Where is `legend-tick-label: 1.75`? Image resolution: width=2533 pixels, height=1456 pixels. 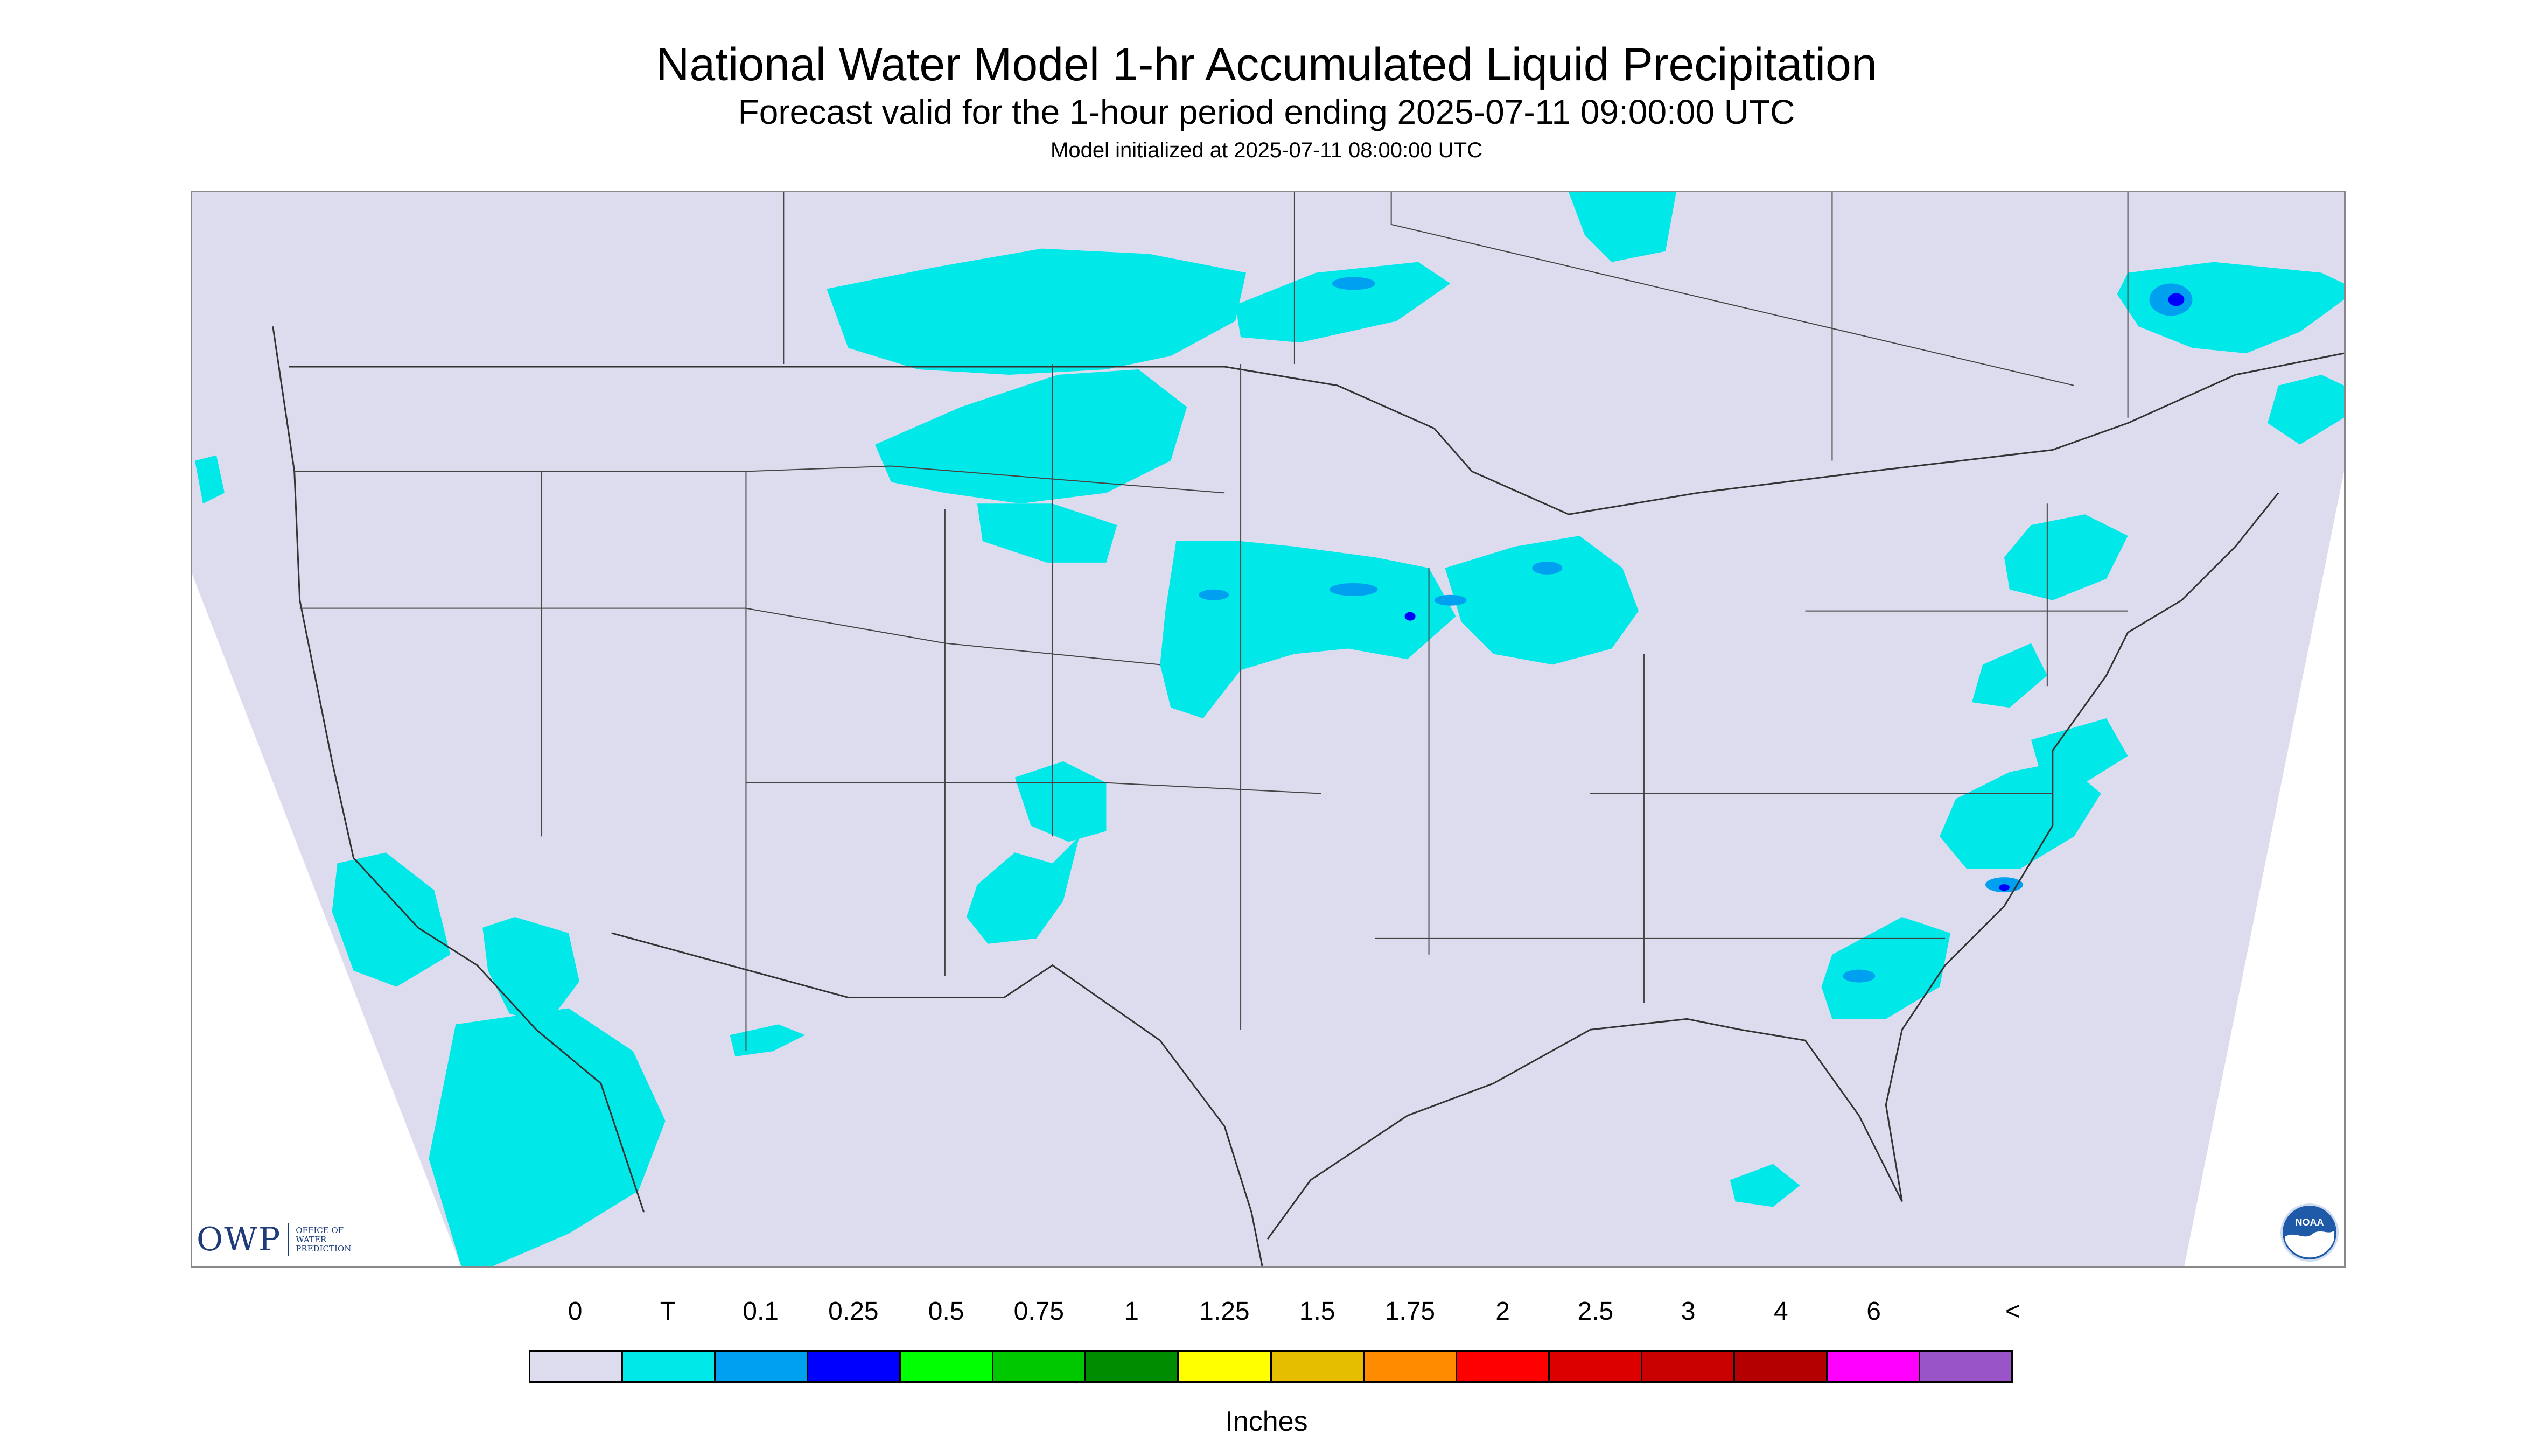 legend-tick-label: 1.75 is located at coordinates (1410, 1311).